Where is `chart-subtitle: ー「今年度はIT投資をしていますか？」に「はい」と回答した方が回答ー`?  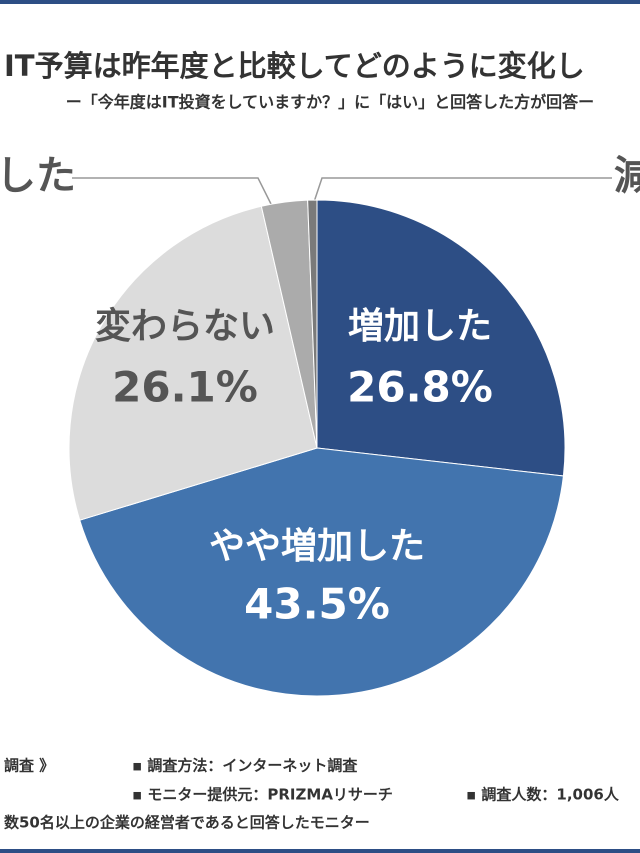
chart-subtitle: ー「今年度はIT投資をしていますか？」に「はい」と回答した方が回答ー is located at coordinates (330, 102).